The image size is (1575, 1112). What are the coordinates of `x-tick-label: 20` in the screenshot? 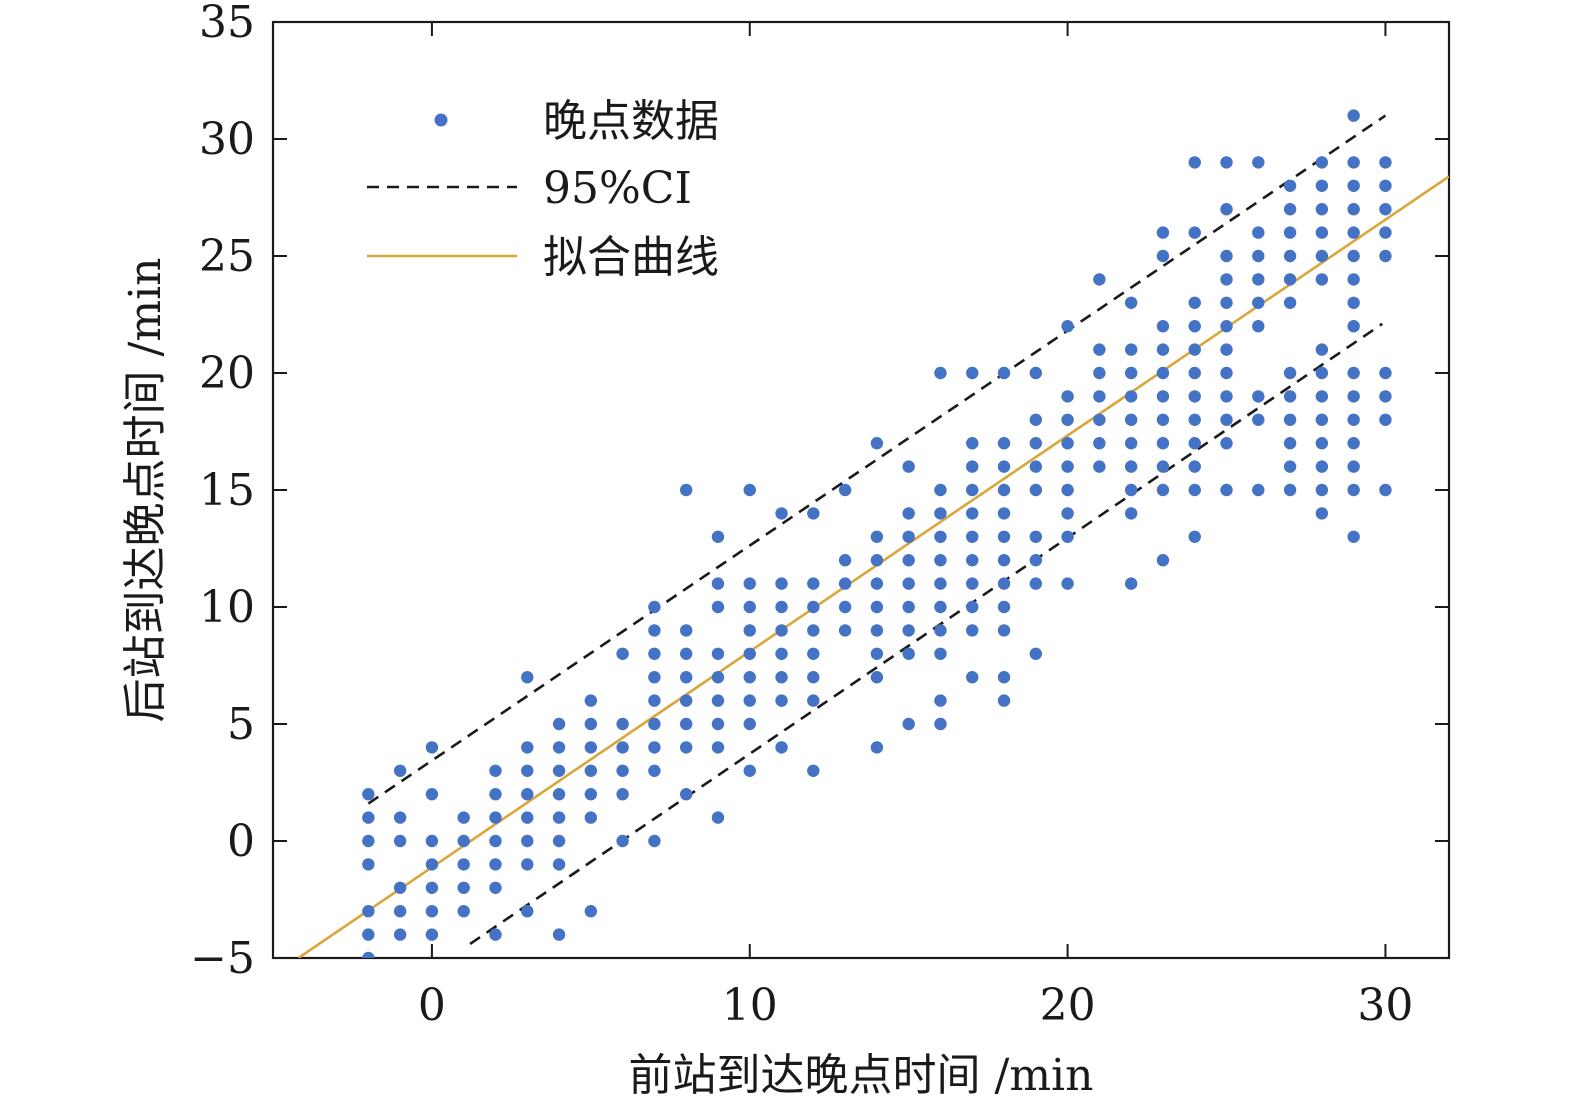 It's located at (1068, 1005).